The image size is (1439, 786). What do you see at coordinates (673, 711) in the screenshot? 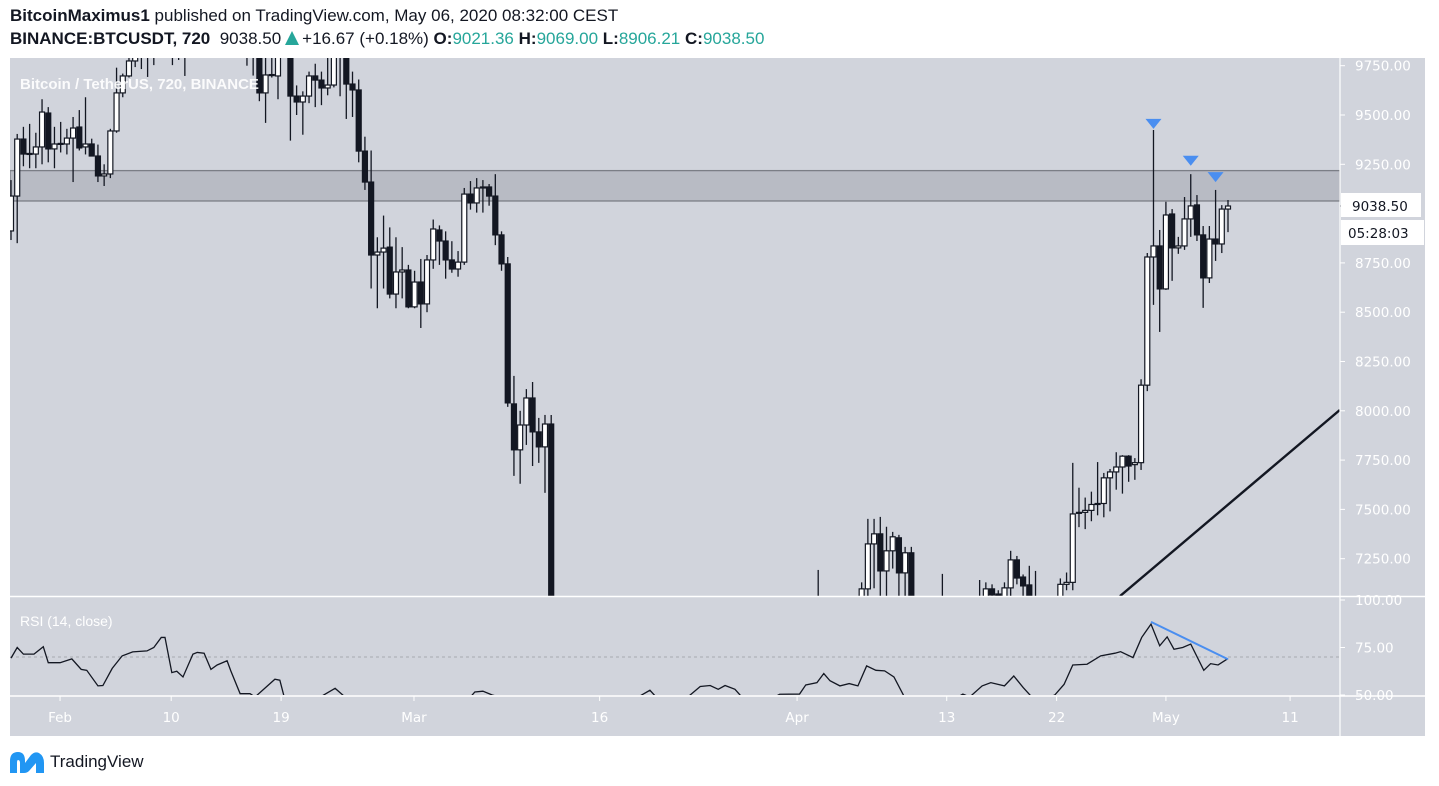
I see `time-axis: Feb 10 19 Mar 16 Apr 13 22 May 11` at bounding box center [673, 711].